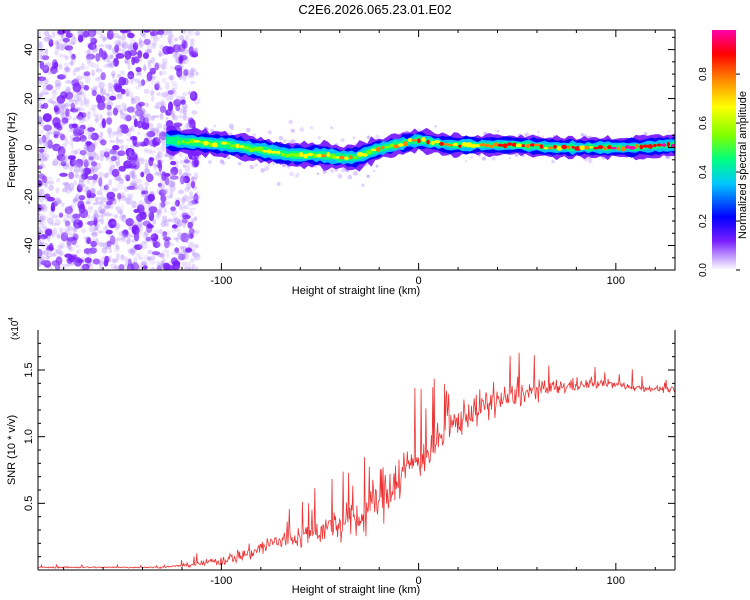 The height and width of the screenshot is (600, 750). I want to click on colorbar-tick-label: 0.8, so click(703, 74).